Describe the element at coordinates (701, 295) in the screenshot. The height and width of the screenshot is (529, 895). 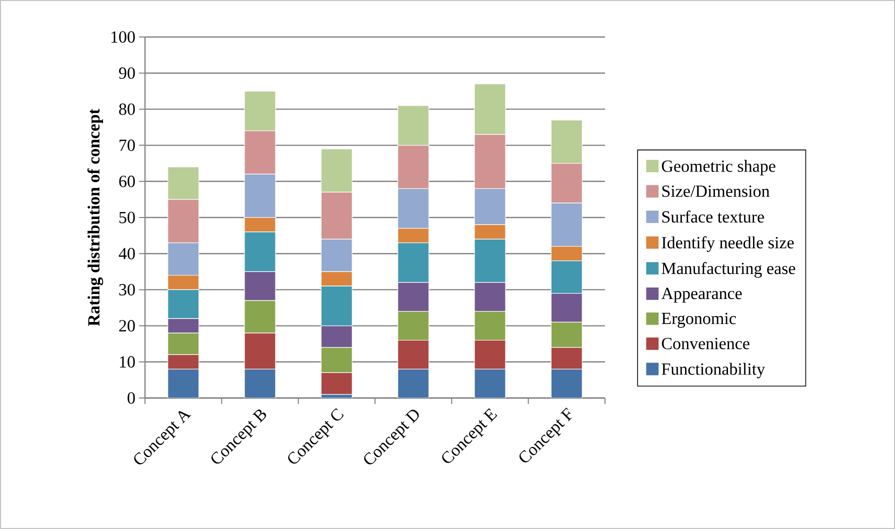
I see `legend-label: Appearance` at that location.